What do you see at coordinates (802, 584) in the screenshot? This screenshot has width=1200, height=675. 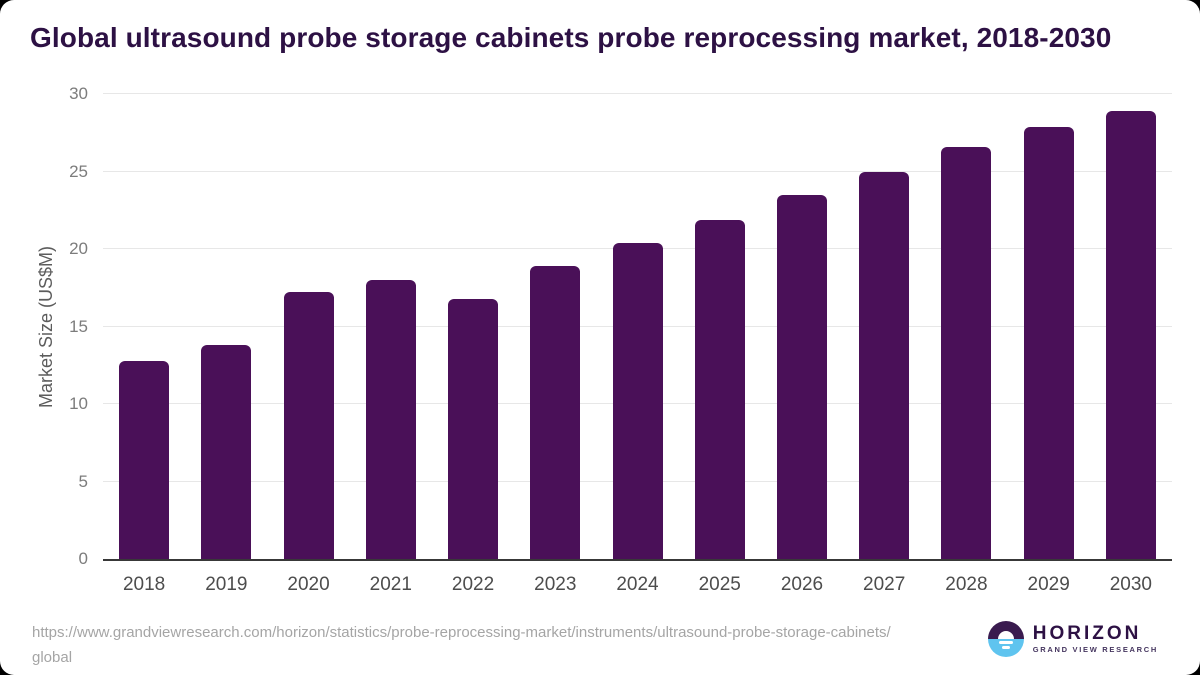 I see `x-tick-label: 2026` at bounding box center [802, 584].